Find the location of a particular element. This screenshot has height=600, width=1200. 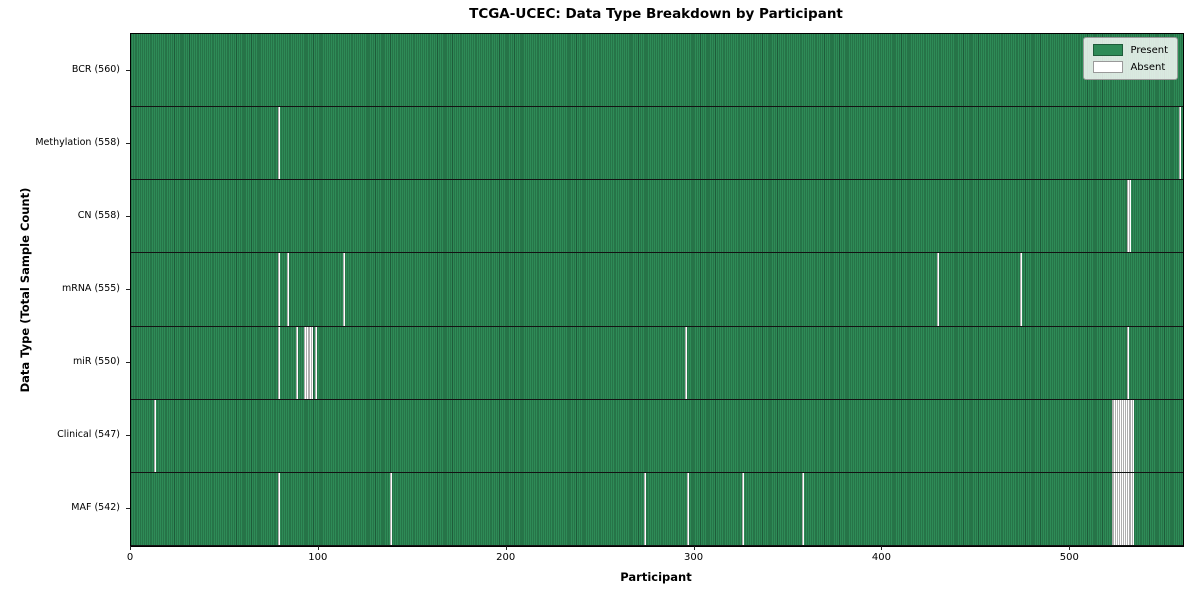

heatmap-row-maf is located at coordinates (657, 509).